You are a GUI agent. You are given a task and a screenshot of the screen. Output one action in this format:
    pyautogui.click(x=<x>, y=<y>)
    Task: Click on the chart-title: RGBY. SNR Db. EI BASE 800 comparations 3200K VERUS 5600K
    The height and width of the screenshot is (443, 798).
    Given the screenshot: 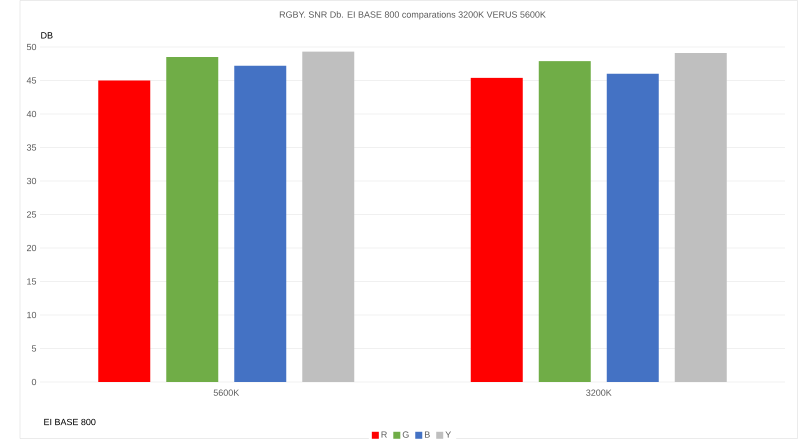 What is the action you would take?
    pyautogui.click(x=413, y=15)
    